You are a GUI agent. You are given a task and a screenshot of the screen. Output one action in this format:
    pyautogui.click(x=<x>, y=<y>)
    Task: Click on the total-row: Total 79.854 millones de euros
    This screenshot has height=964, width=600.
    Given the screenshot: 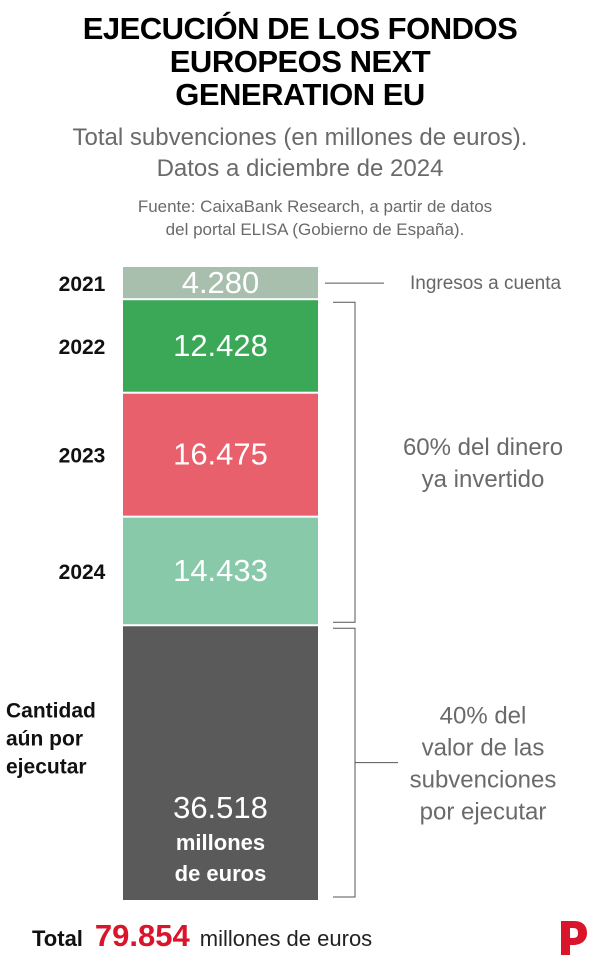 What is the action you would take?
    pyautogui.click(x=202, y=938)
    